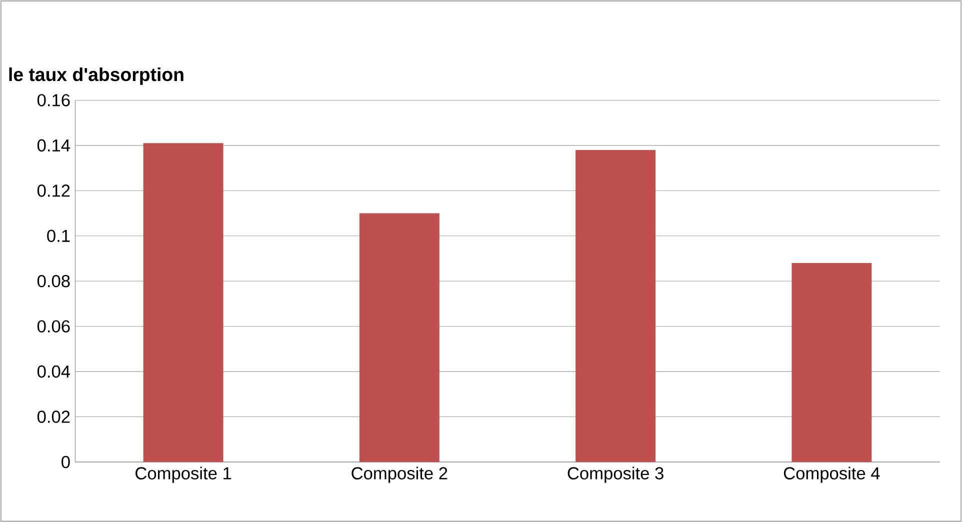 The width and height of the screenshot is (962, 522). What do you see at coordinates (53, 371) in the screenshot?
I see `y-tick-label: 0.04` at bounding box center [53, 371].